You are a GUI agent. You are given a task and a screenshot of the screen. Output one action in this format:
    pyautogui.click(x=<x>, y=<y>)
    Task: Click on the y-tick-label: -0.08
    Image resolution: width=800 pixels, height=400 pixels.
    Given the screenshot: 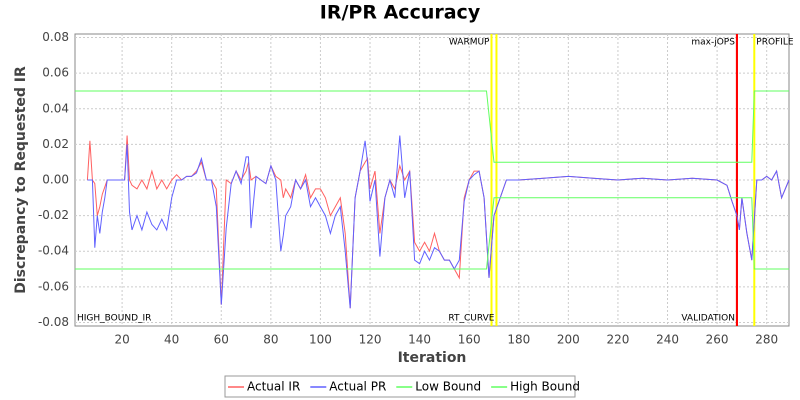 What is the action you would take?
    pyautogui.click(x=53, y=322)
    